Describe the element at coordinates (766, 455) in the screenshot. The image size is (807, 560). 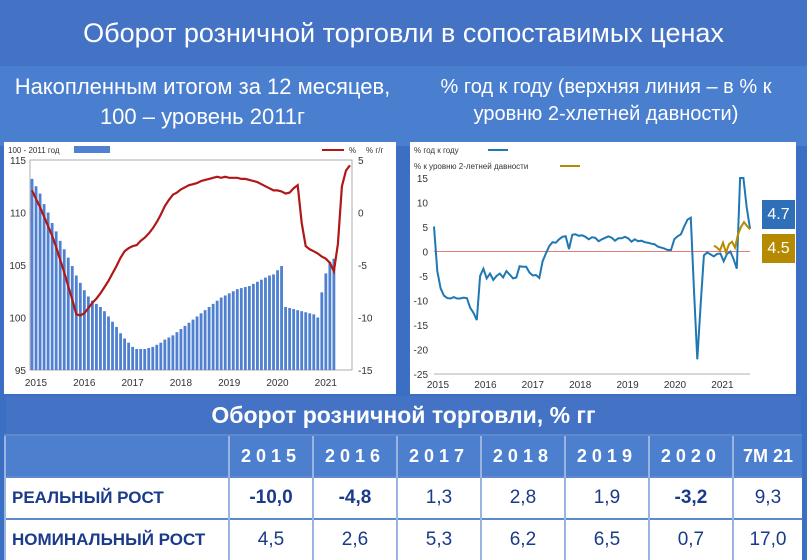
I see `year-cell: 7М 21` at that location.